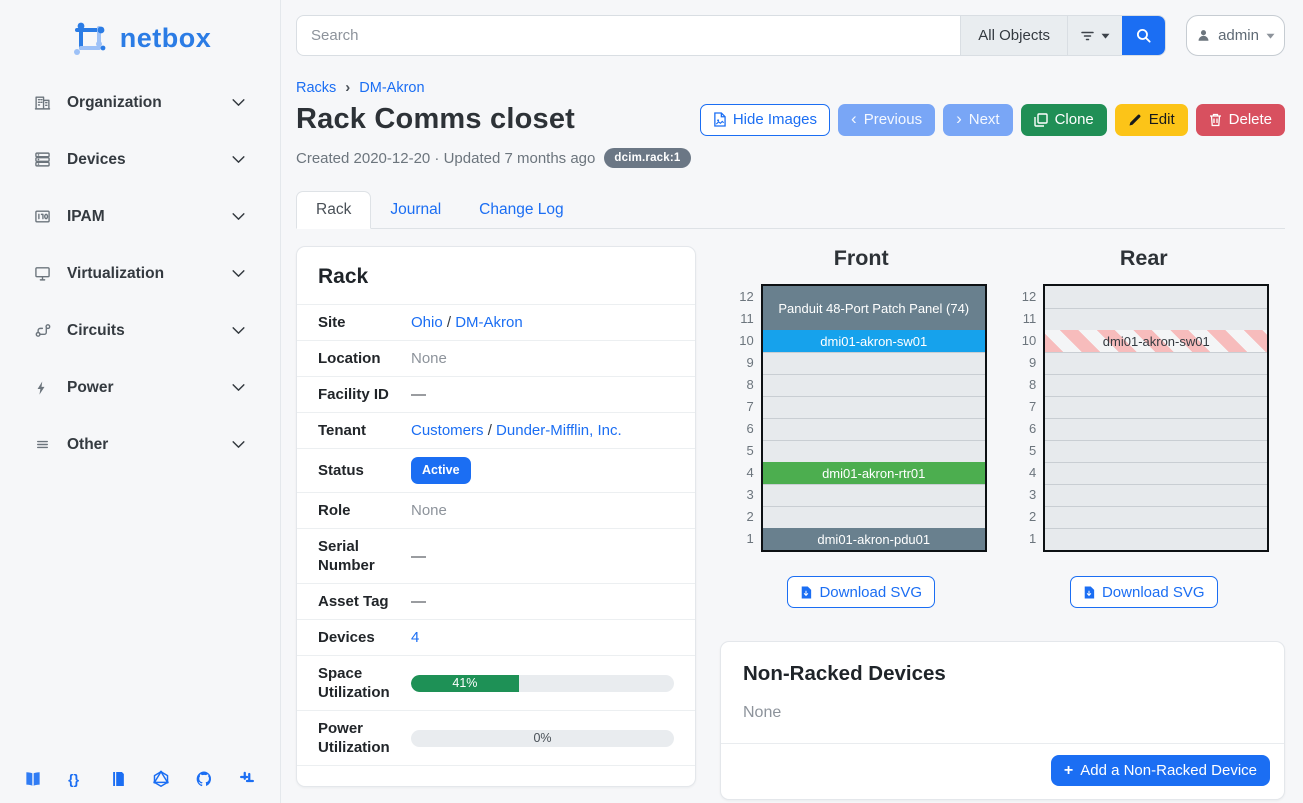 This screenshot has width=1303, height=803. What do you see at coordinates (334, 210) in the screenshot?
I see `tab-rack: Rack` at bounding box center [334, 210].